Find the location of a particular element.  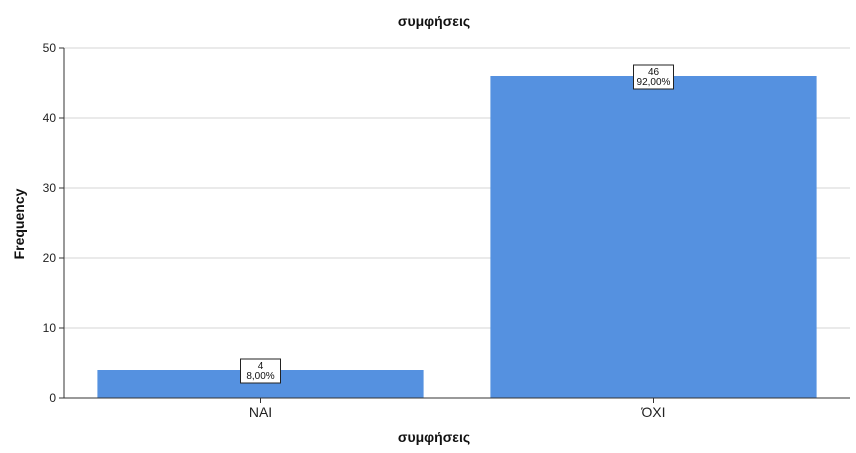

x-tick-label: NAI is located at coordinates (260, 412).